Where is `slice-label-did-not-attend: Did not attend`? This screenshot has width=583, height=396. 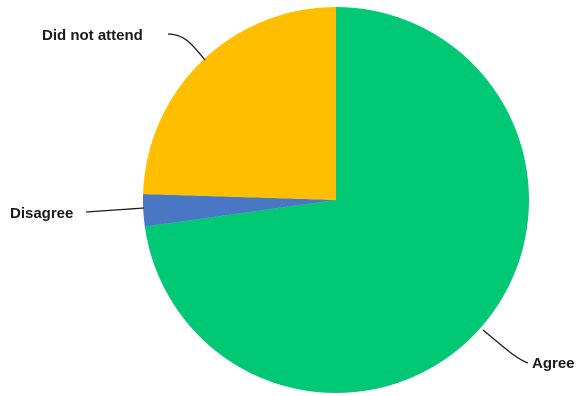
slice-label-did-not-attend: Did not attend is located at coordinates (92, 35).